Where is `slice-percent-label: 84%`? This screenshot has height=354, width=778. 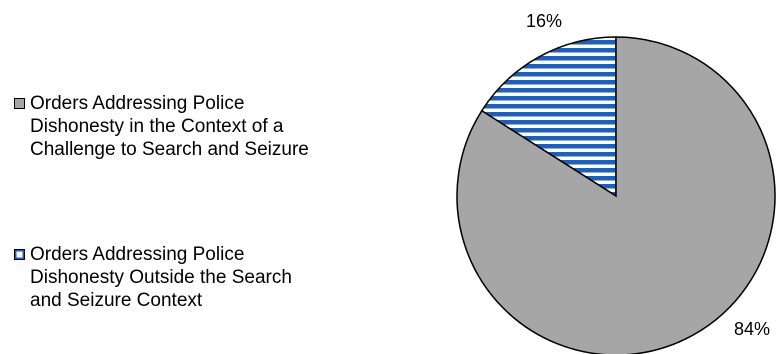 slice-percent-label: 84% is located at coordinates (752, 329).